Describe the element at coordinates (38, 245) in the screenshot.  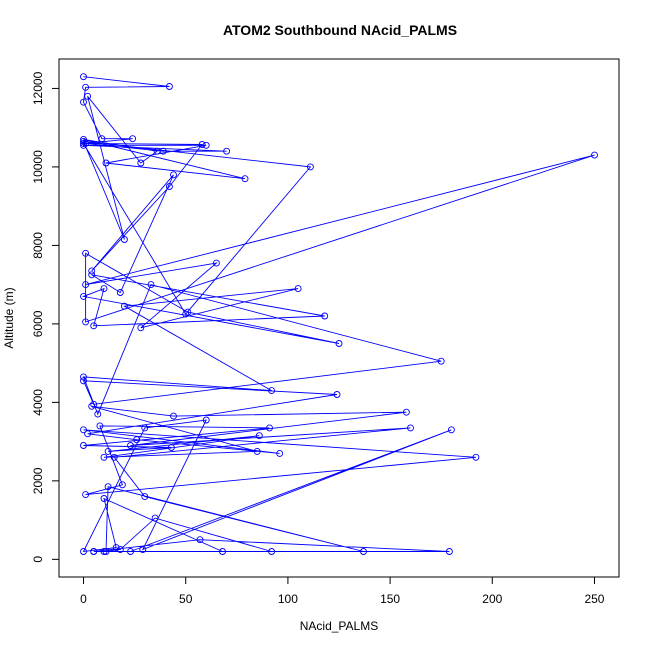
I see `y-tick-label: 8000` at that location.